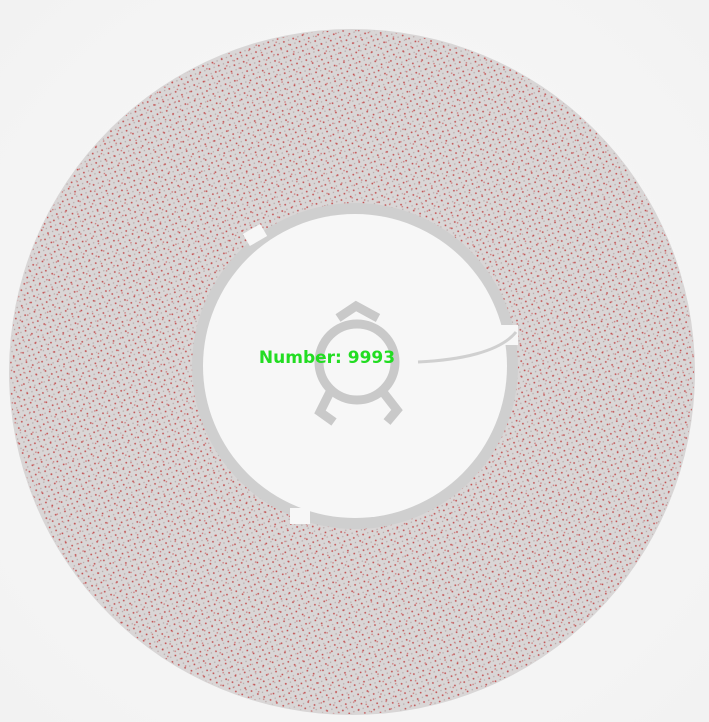  I want to click on tape-strip, so click(467, 347).